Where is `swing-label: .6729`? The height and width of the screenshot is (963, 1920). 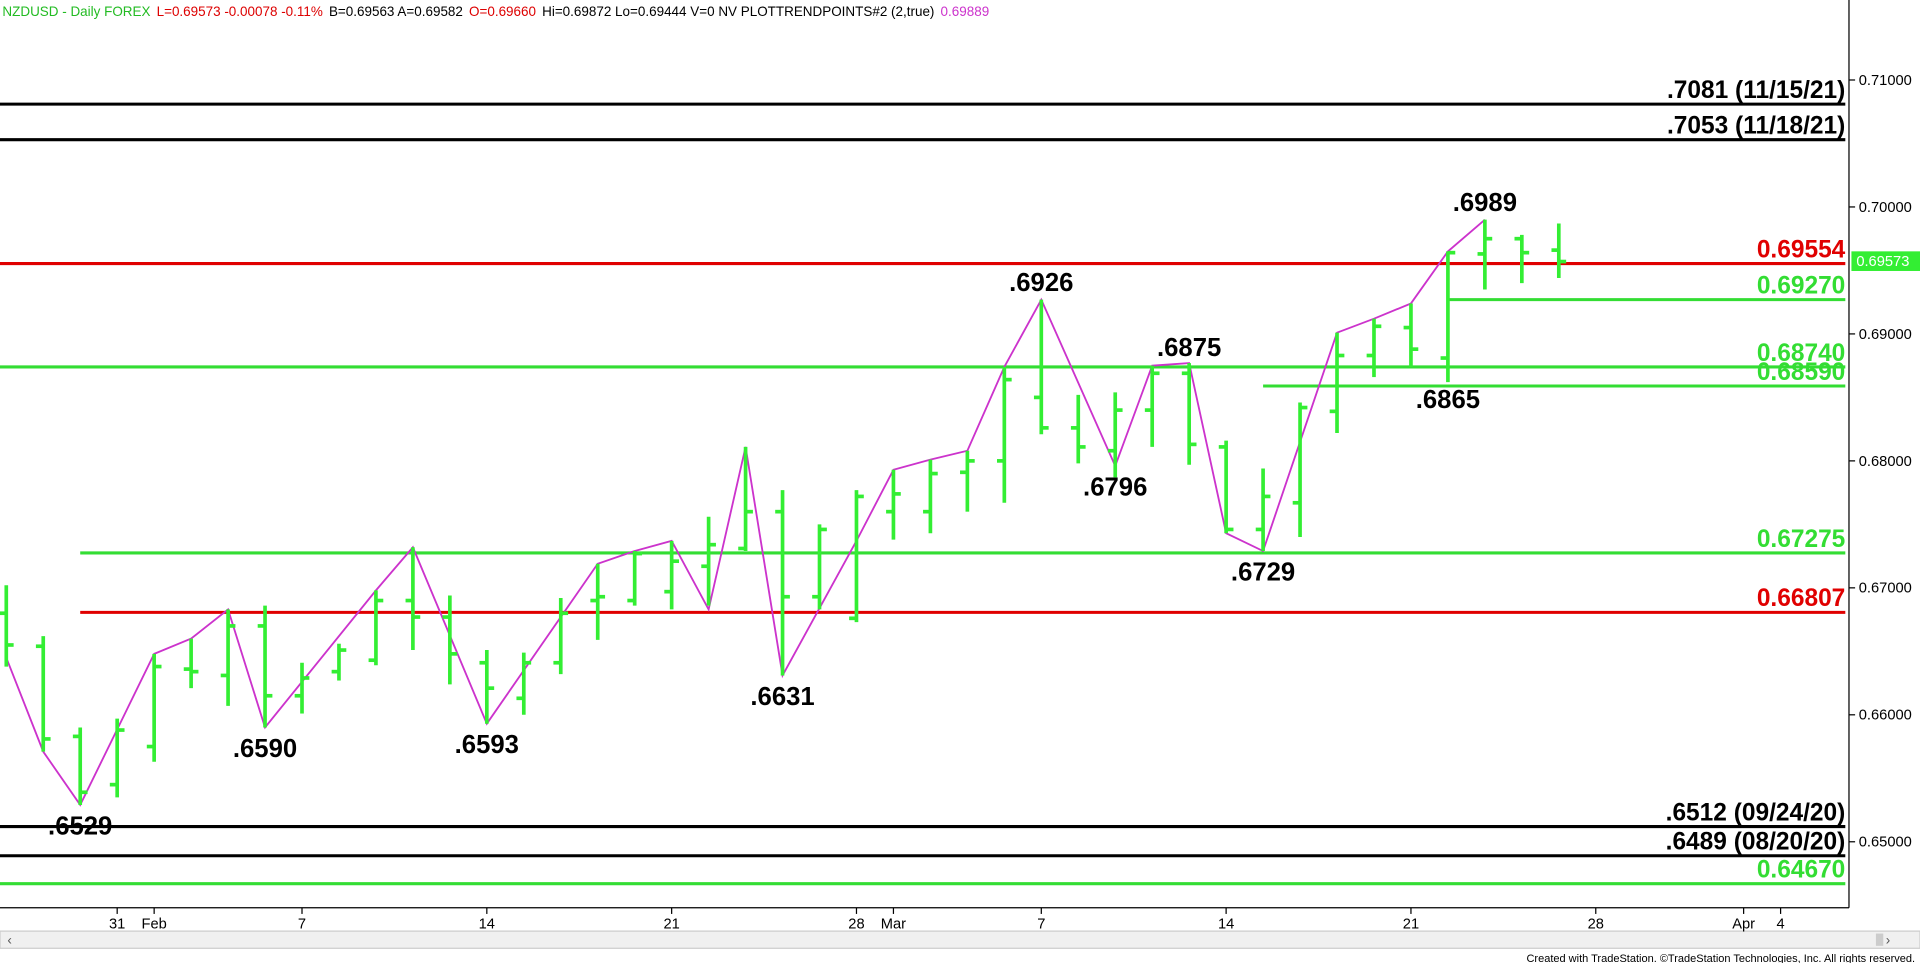 swing-label: .6729 is located at coordinates (1263, 572).